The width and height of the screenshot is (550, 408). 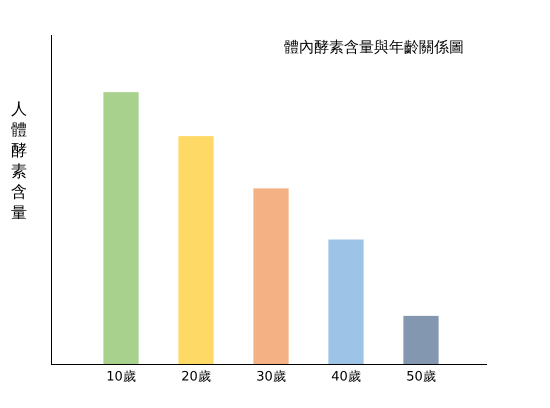 What do you see at coordinates (196, 377) in the screenshot?
I see `x-tick-label: 20歲` at bounding box center [196, 377].